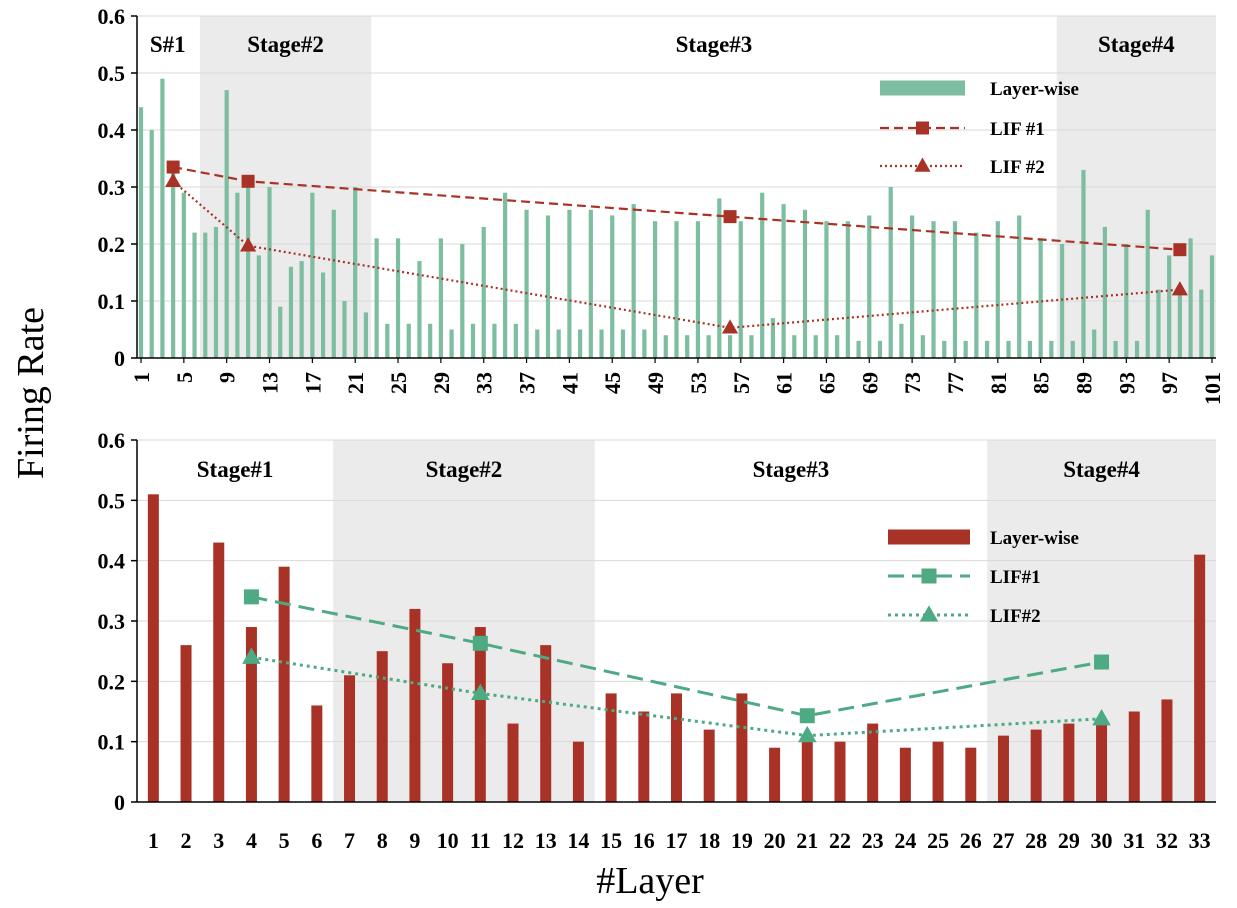 The image size is (1237, 908). I want to click on stage-label: Stage#2, so click(464, 469).